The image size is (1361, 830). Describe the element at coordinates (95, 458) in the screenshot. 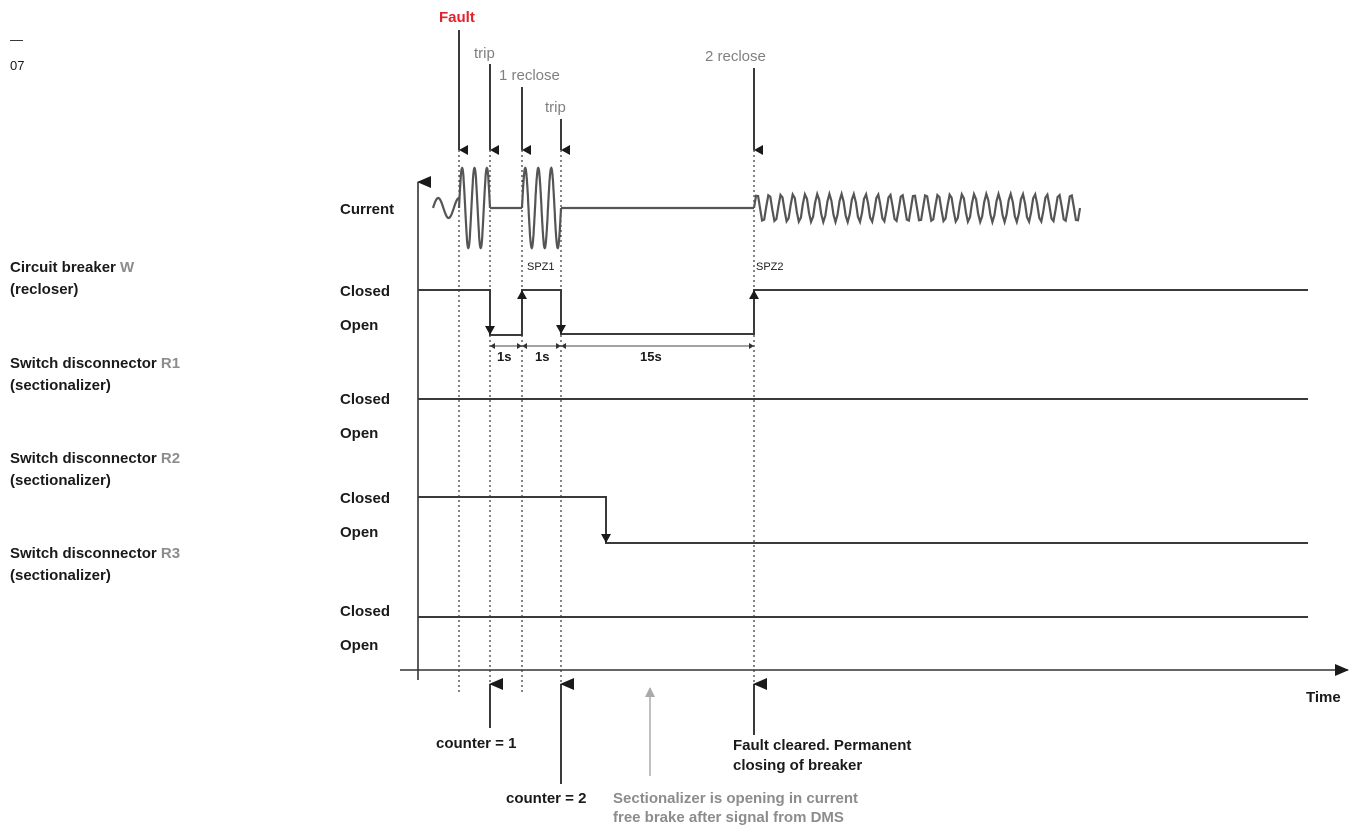

I see `svg-text: Switch disconnector R2` at that location.